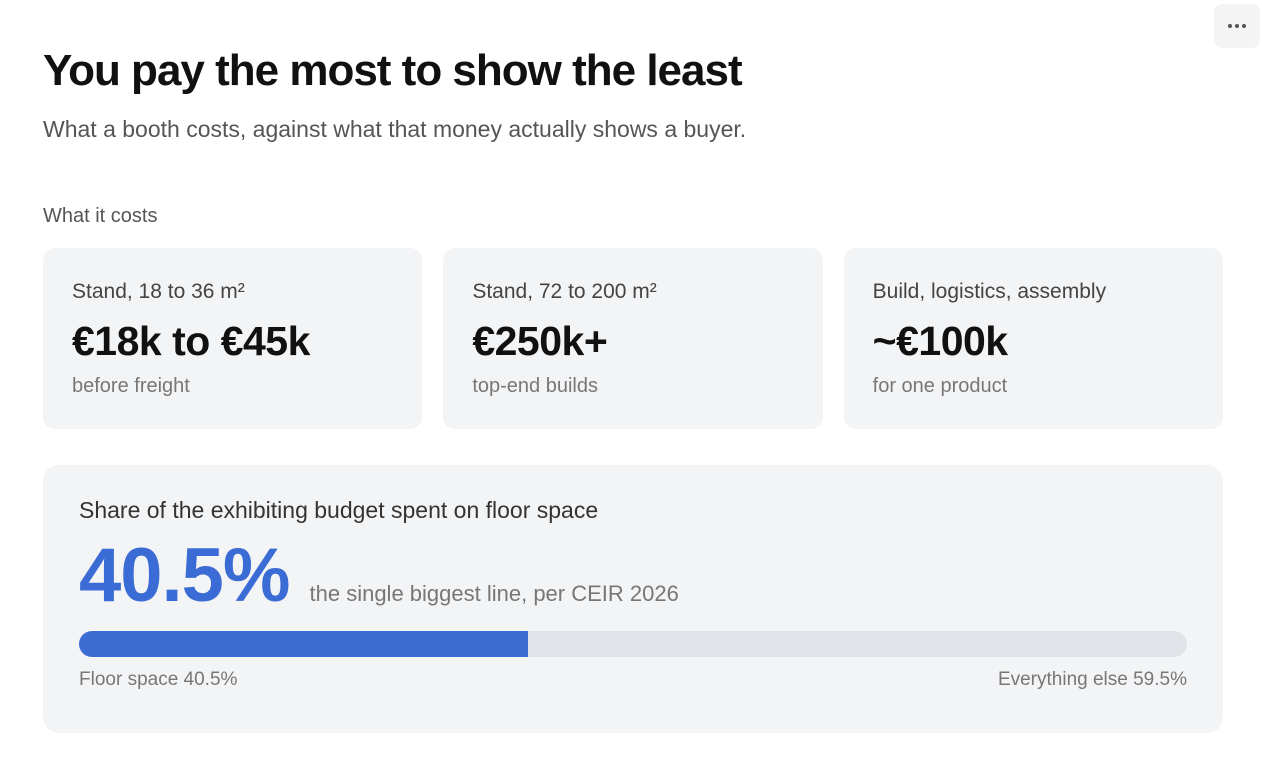 The image size is (1262, 784). Describe the element at coordinates (131, 386) in the screenshot. I see `card-note: before freight` at that location.